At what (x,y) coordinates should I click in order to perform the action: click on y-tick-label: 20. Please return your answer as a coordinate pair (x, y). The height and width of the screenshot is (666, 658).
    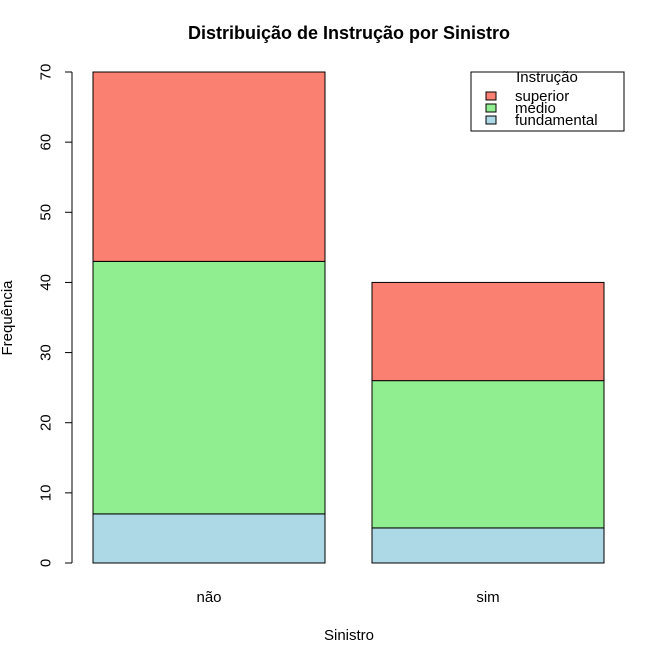
    Looking at the image, I should click on (46, 422).